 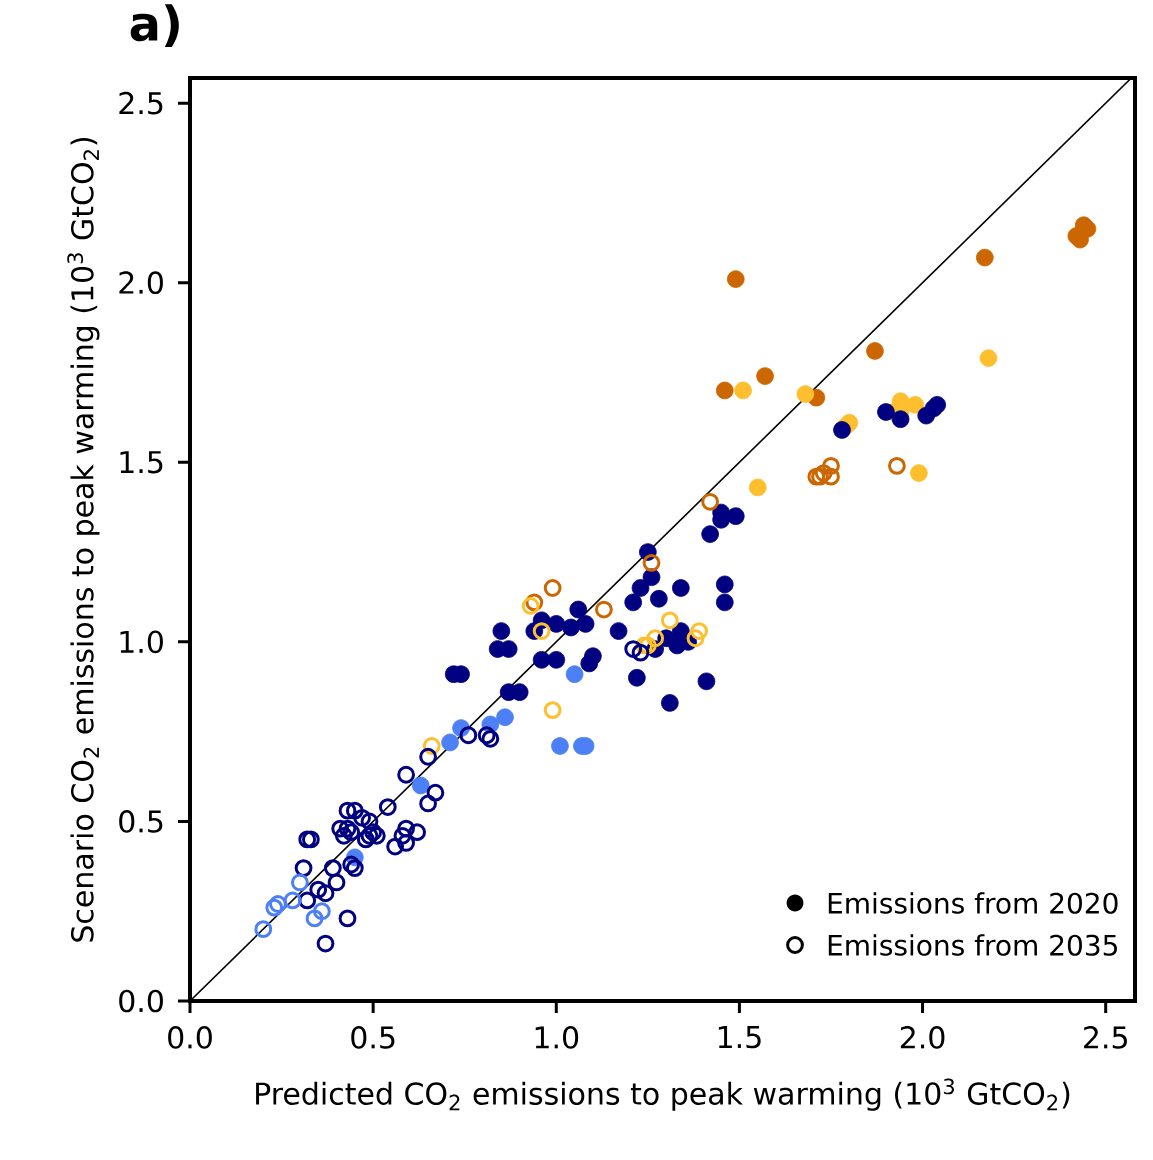 I want to click on y-tick-label: 1.0, so click(x=141, y=642).